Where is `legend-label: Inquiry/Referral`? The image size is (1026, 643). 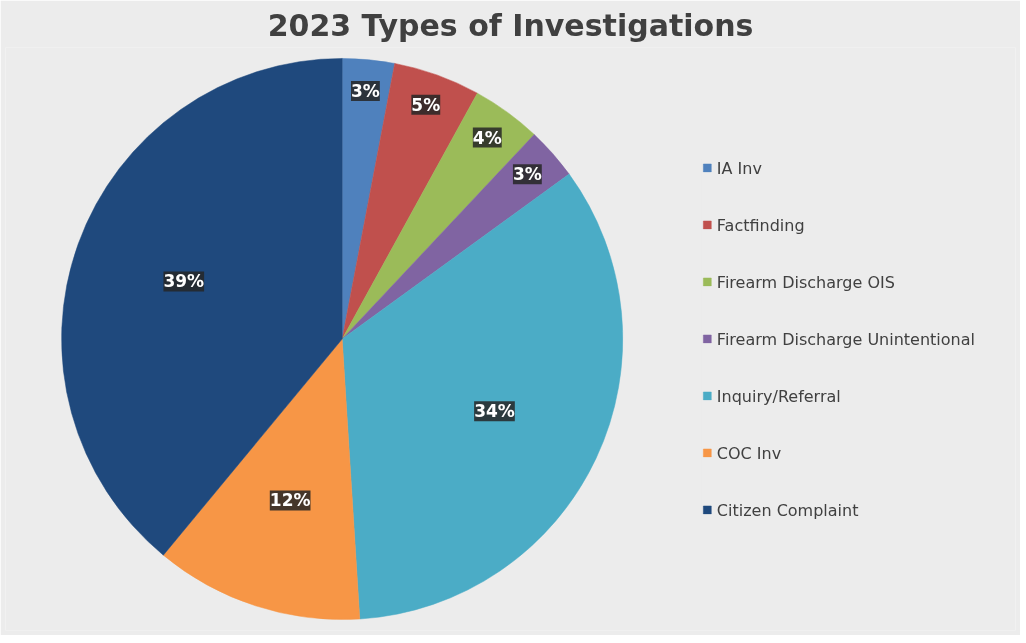 legend-label: Inquiry/Referral is located at coordinates (778, 395).